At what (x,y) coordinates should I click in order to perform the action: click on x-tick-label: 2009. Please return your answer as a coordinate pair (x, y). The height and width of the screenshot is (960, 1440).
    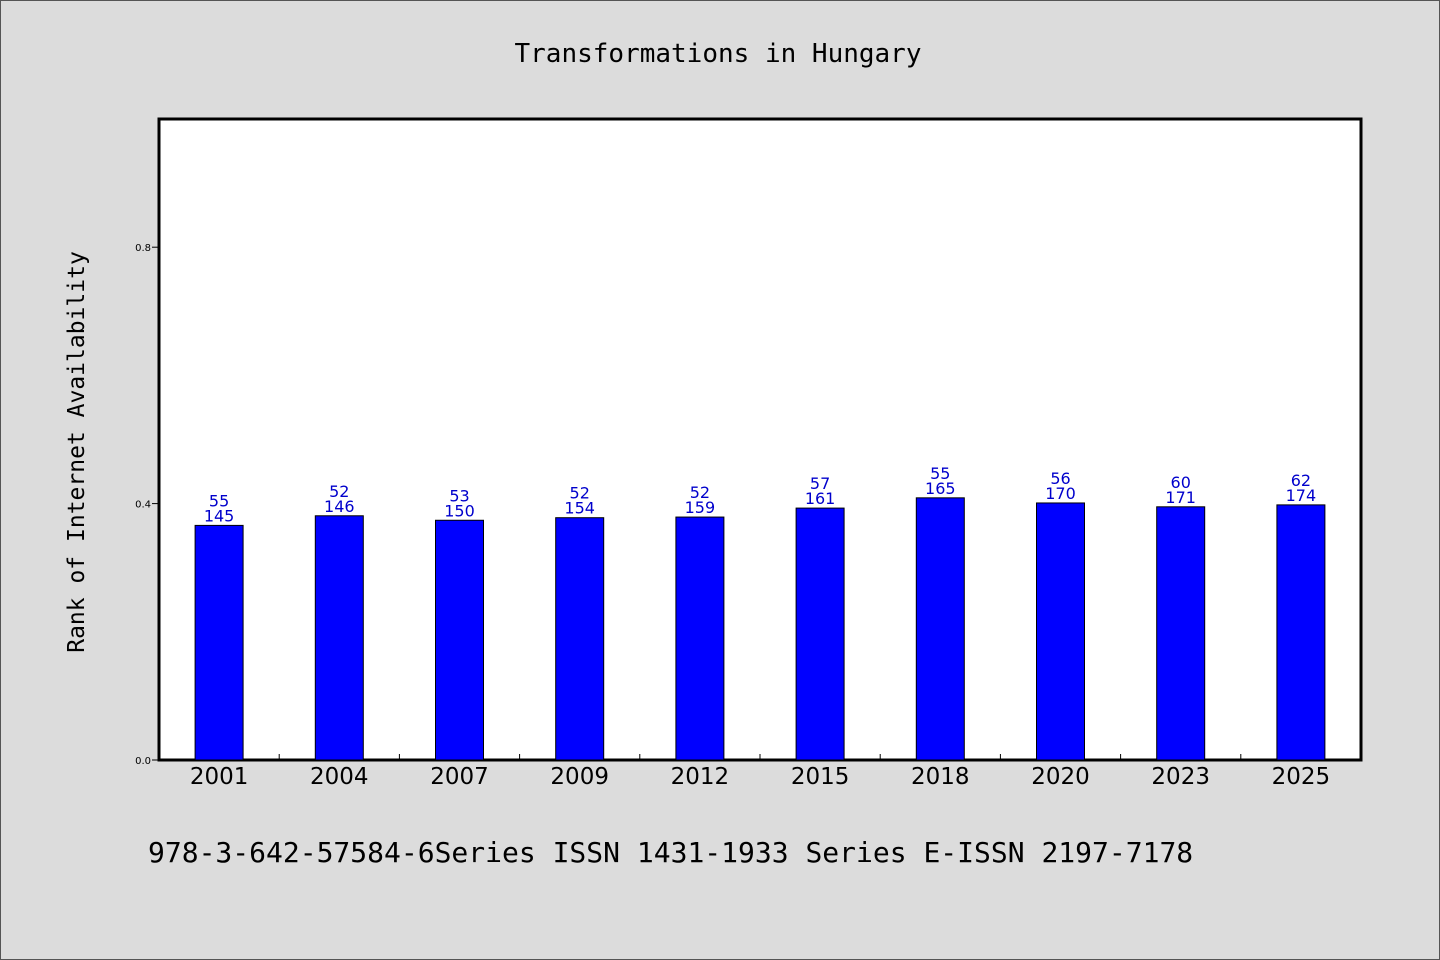
    Looking at the image, I should click on (579, 777).